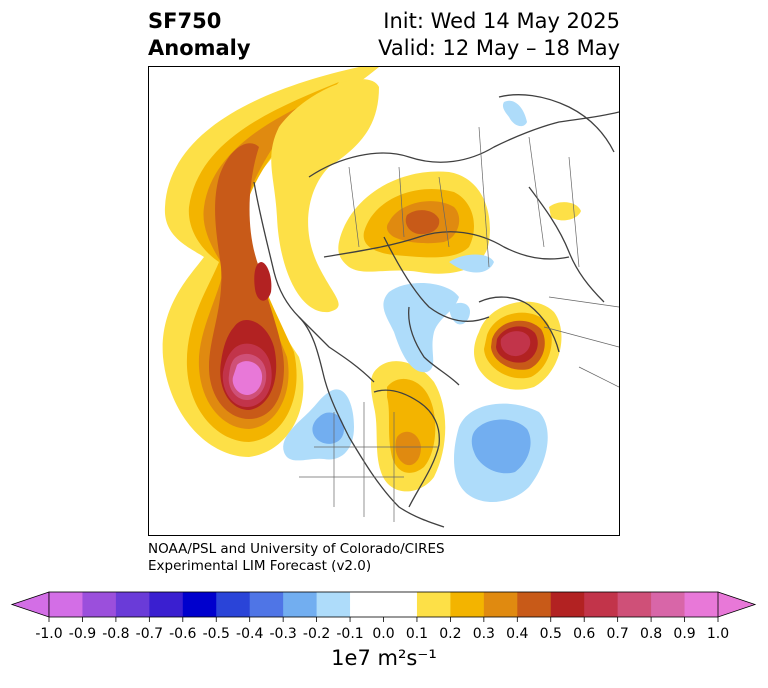  Describe the element at coordinates (199, 35) in the screenshot. I see `title-left: SF750 Anomaly` at that location.